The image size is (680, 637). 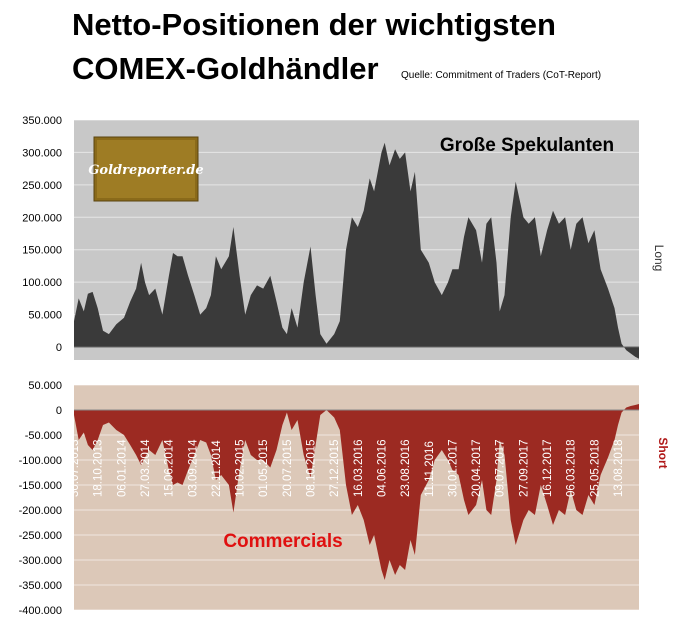 What do you see at coordinates (170, 468) in the screenshot?
I see `commercials-x-tick-label: 15.06.2014` at bounding box center [170, 468].